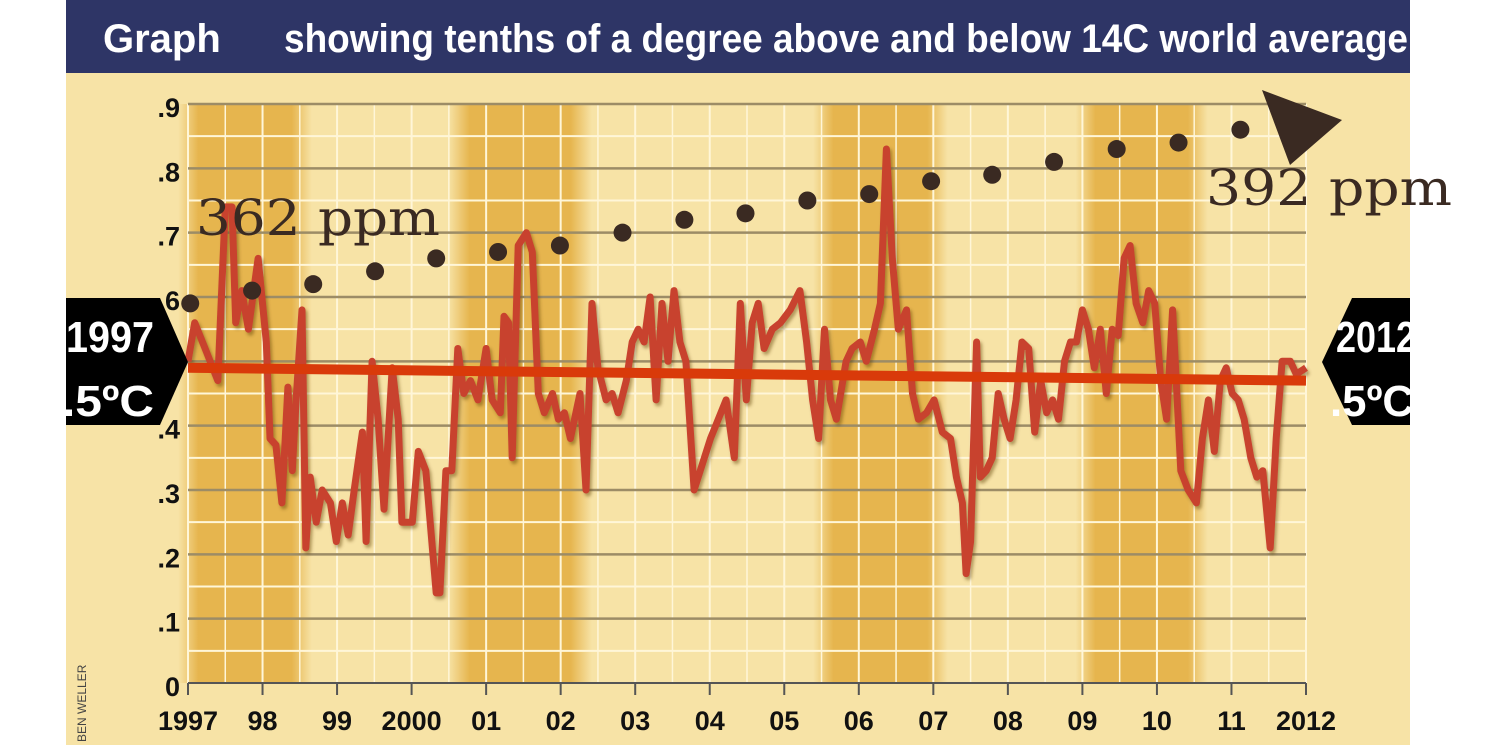 The width and height of the screenshot is (1497, 745). Describe the element at coordinates (168, 108) in the screenshot. I see `y-tick-label: .9` at that location.